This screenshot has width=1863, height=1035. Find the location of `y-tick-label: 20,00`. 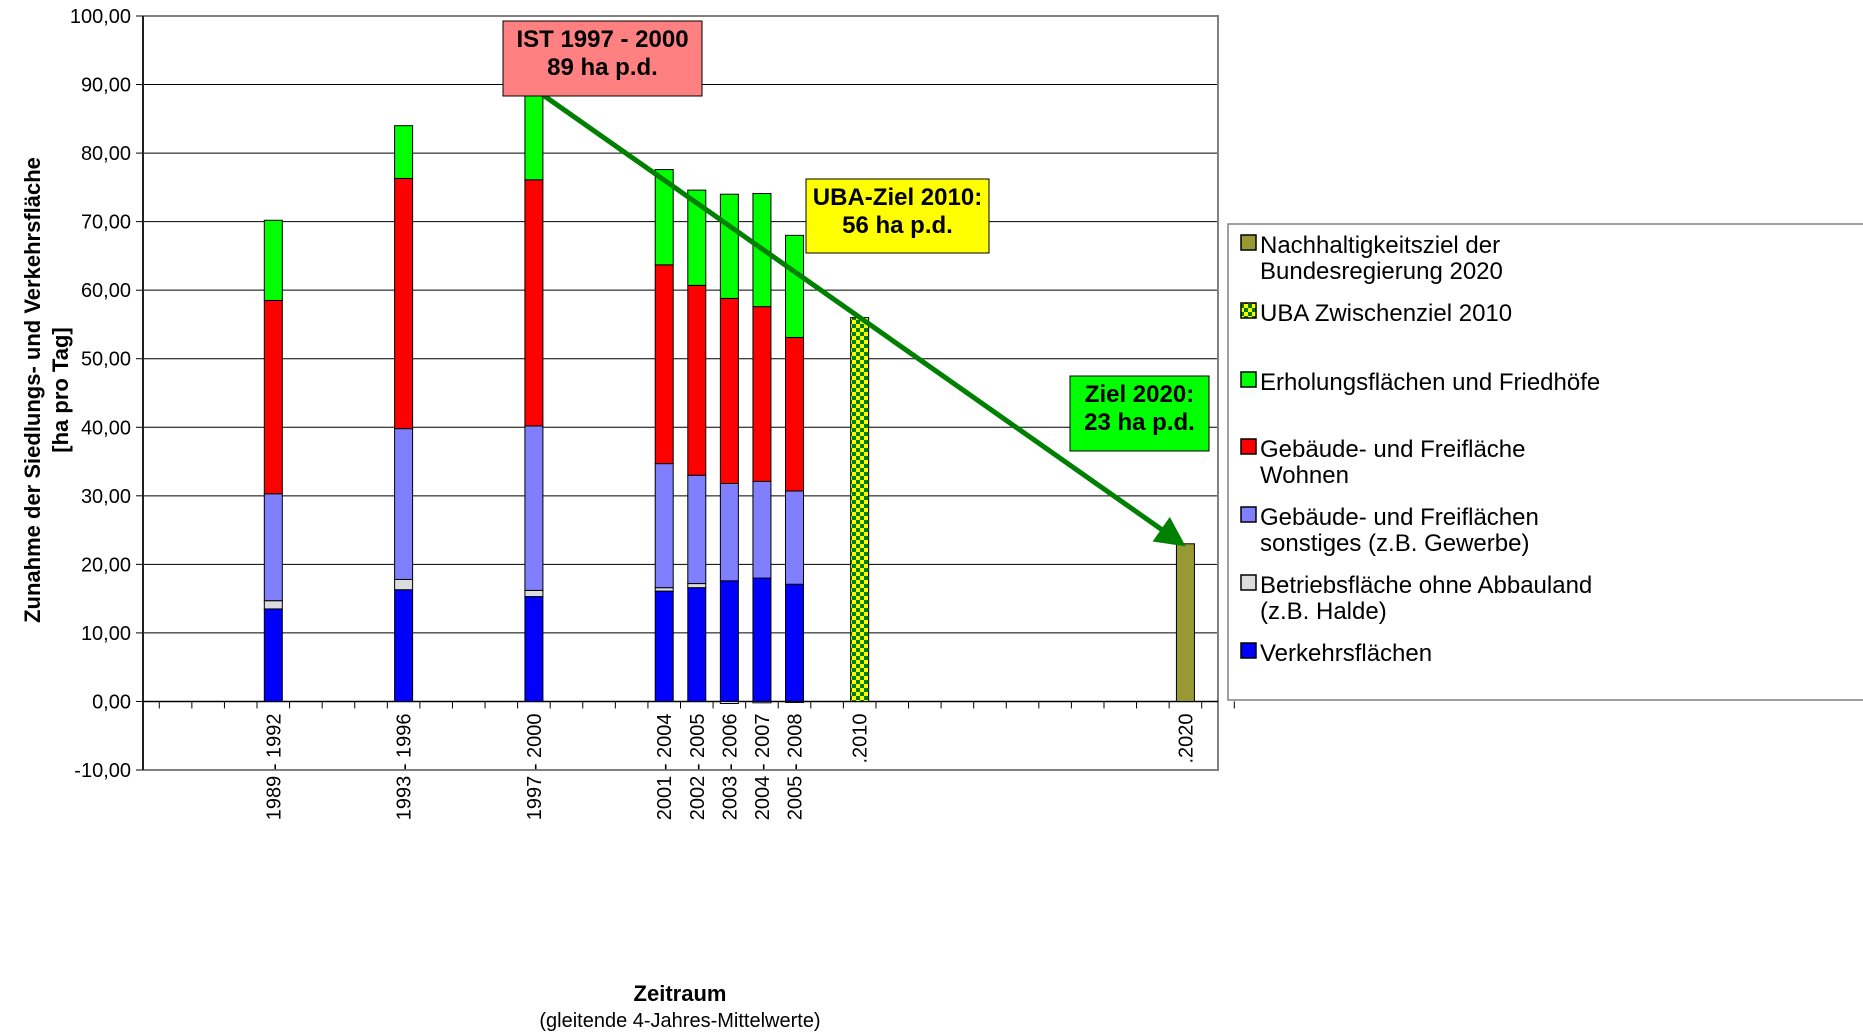

y-tick-label: 20,00 is located at coordinates (106, 565).